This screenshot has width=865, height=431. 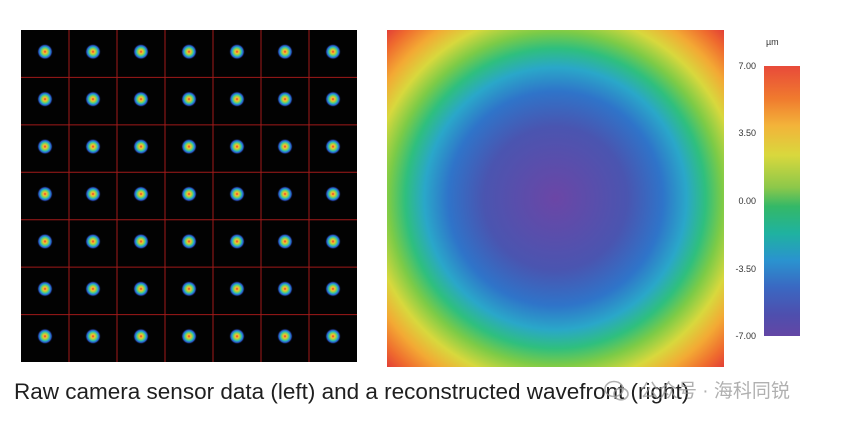 I want to click on wechat-icon, so click(x=616, y=390).